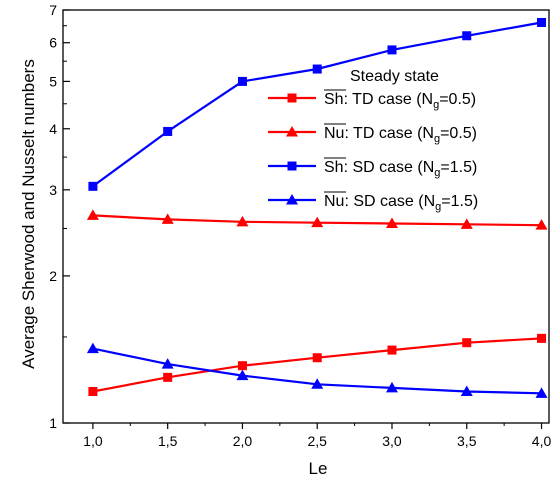 The height and width of the screenshot is (488, 557). I want to click on y-tick-label: 1, so click(53, 423).